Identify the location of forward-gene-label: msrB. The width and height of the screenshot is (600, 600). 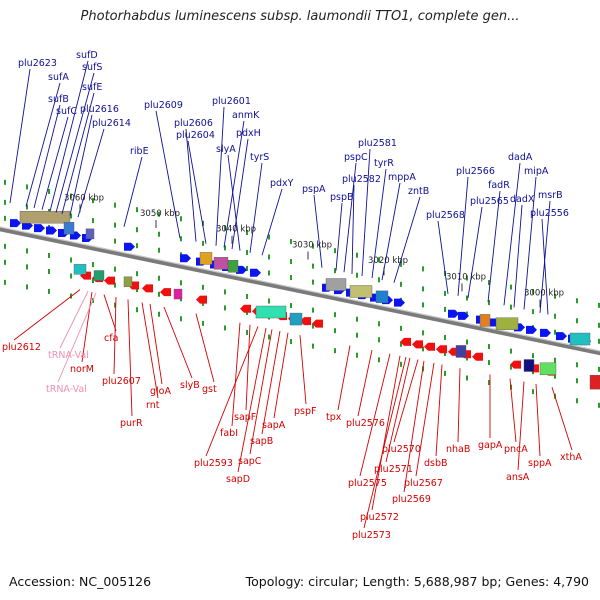
(550, 195).